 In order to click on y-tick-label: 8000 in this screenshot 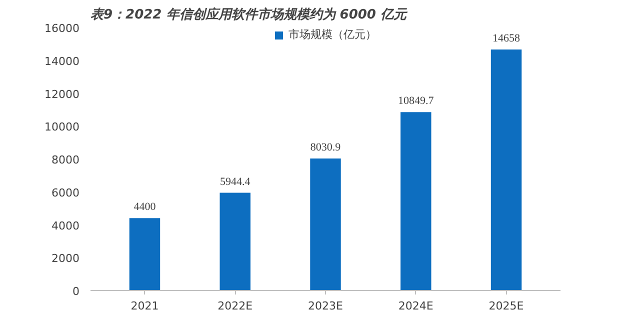, I will do `click(66, 160)`.